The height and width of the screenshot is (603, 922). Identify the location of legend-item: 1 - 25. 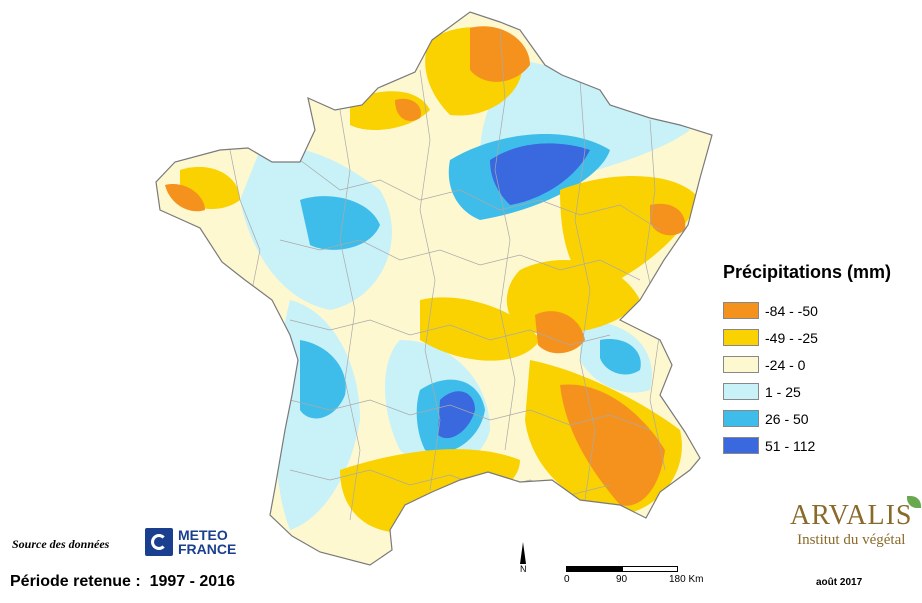
(807, 391).